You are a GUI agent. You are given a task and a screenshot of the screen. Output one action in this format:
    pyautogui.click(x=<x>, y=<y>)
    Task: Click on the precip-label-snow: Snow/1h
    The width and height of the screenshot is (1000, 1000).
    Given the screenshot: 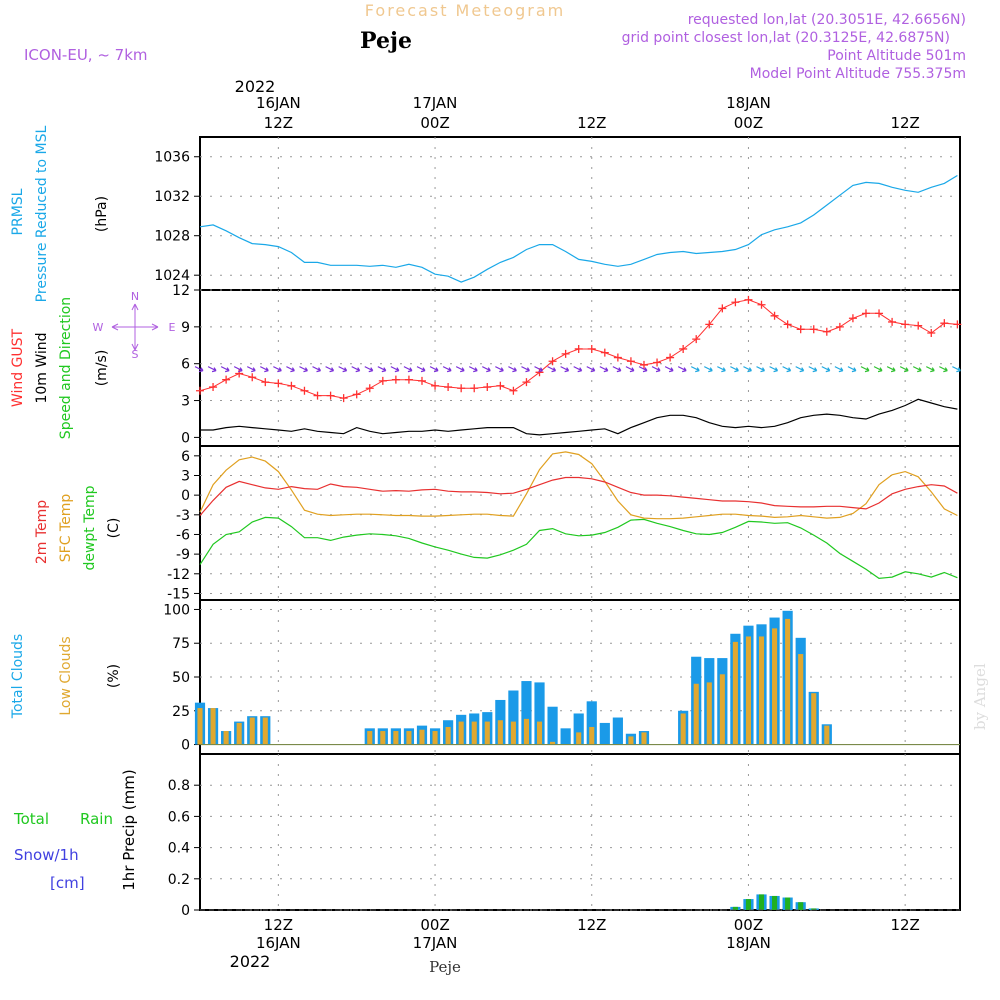 What is the action you would take?
    pyautogui.click(x=46, y=855)
    